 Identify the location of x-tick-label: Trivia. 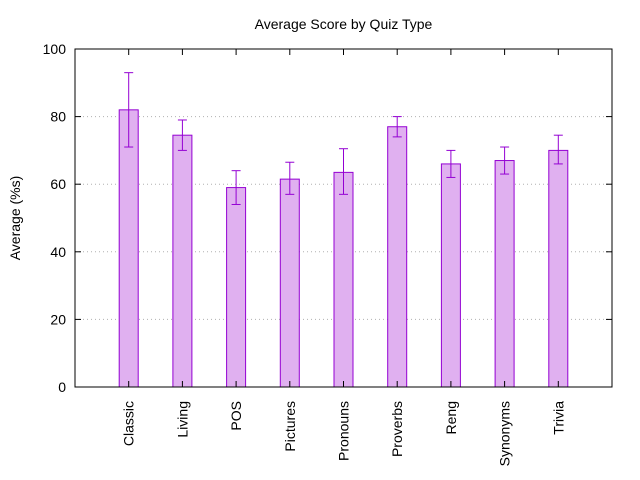
(558, 418).